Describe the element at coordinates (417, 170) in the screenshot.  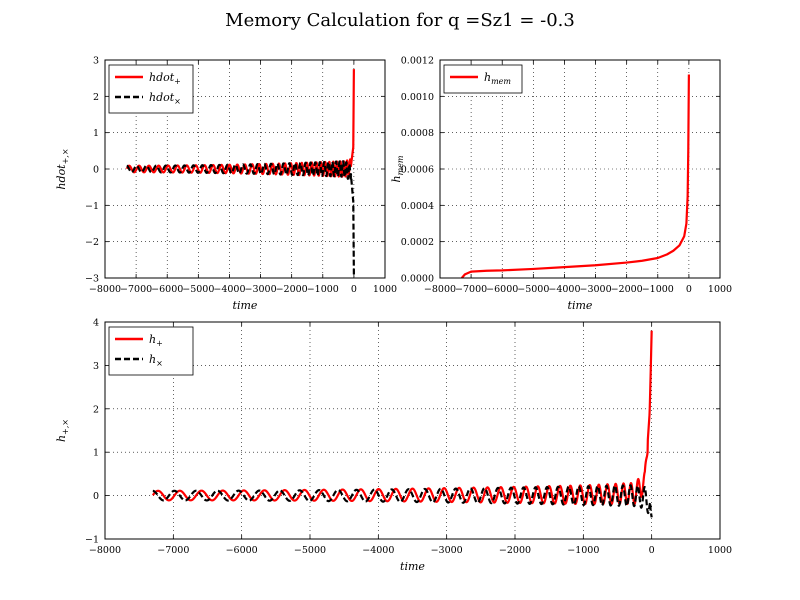
I see `y-tick-label: 0.0006` at that location.